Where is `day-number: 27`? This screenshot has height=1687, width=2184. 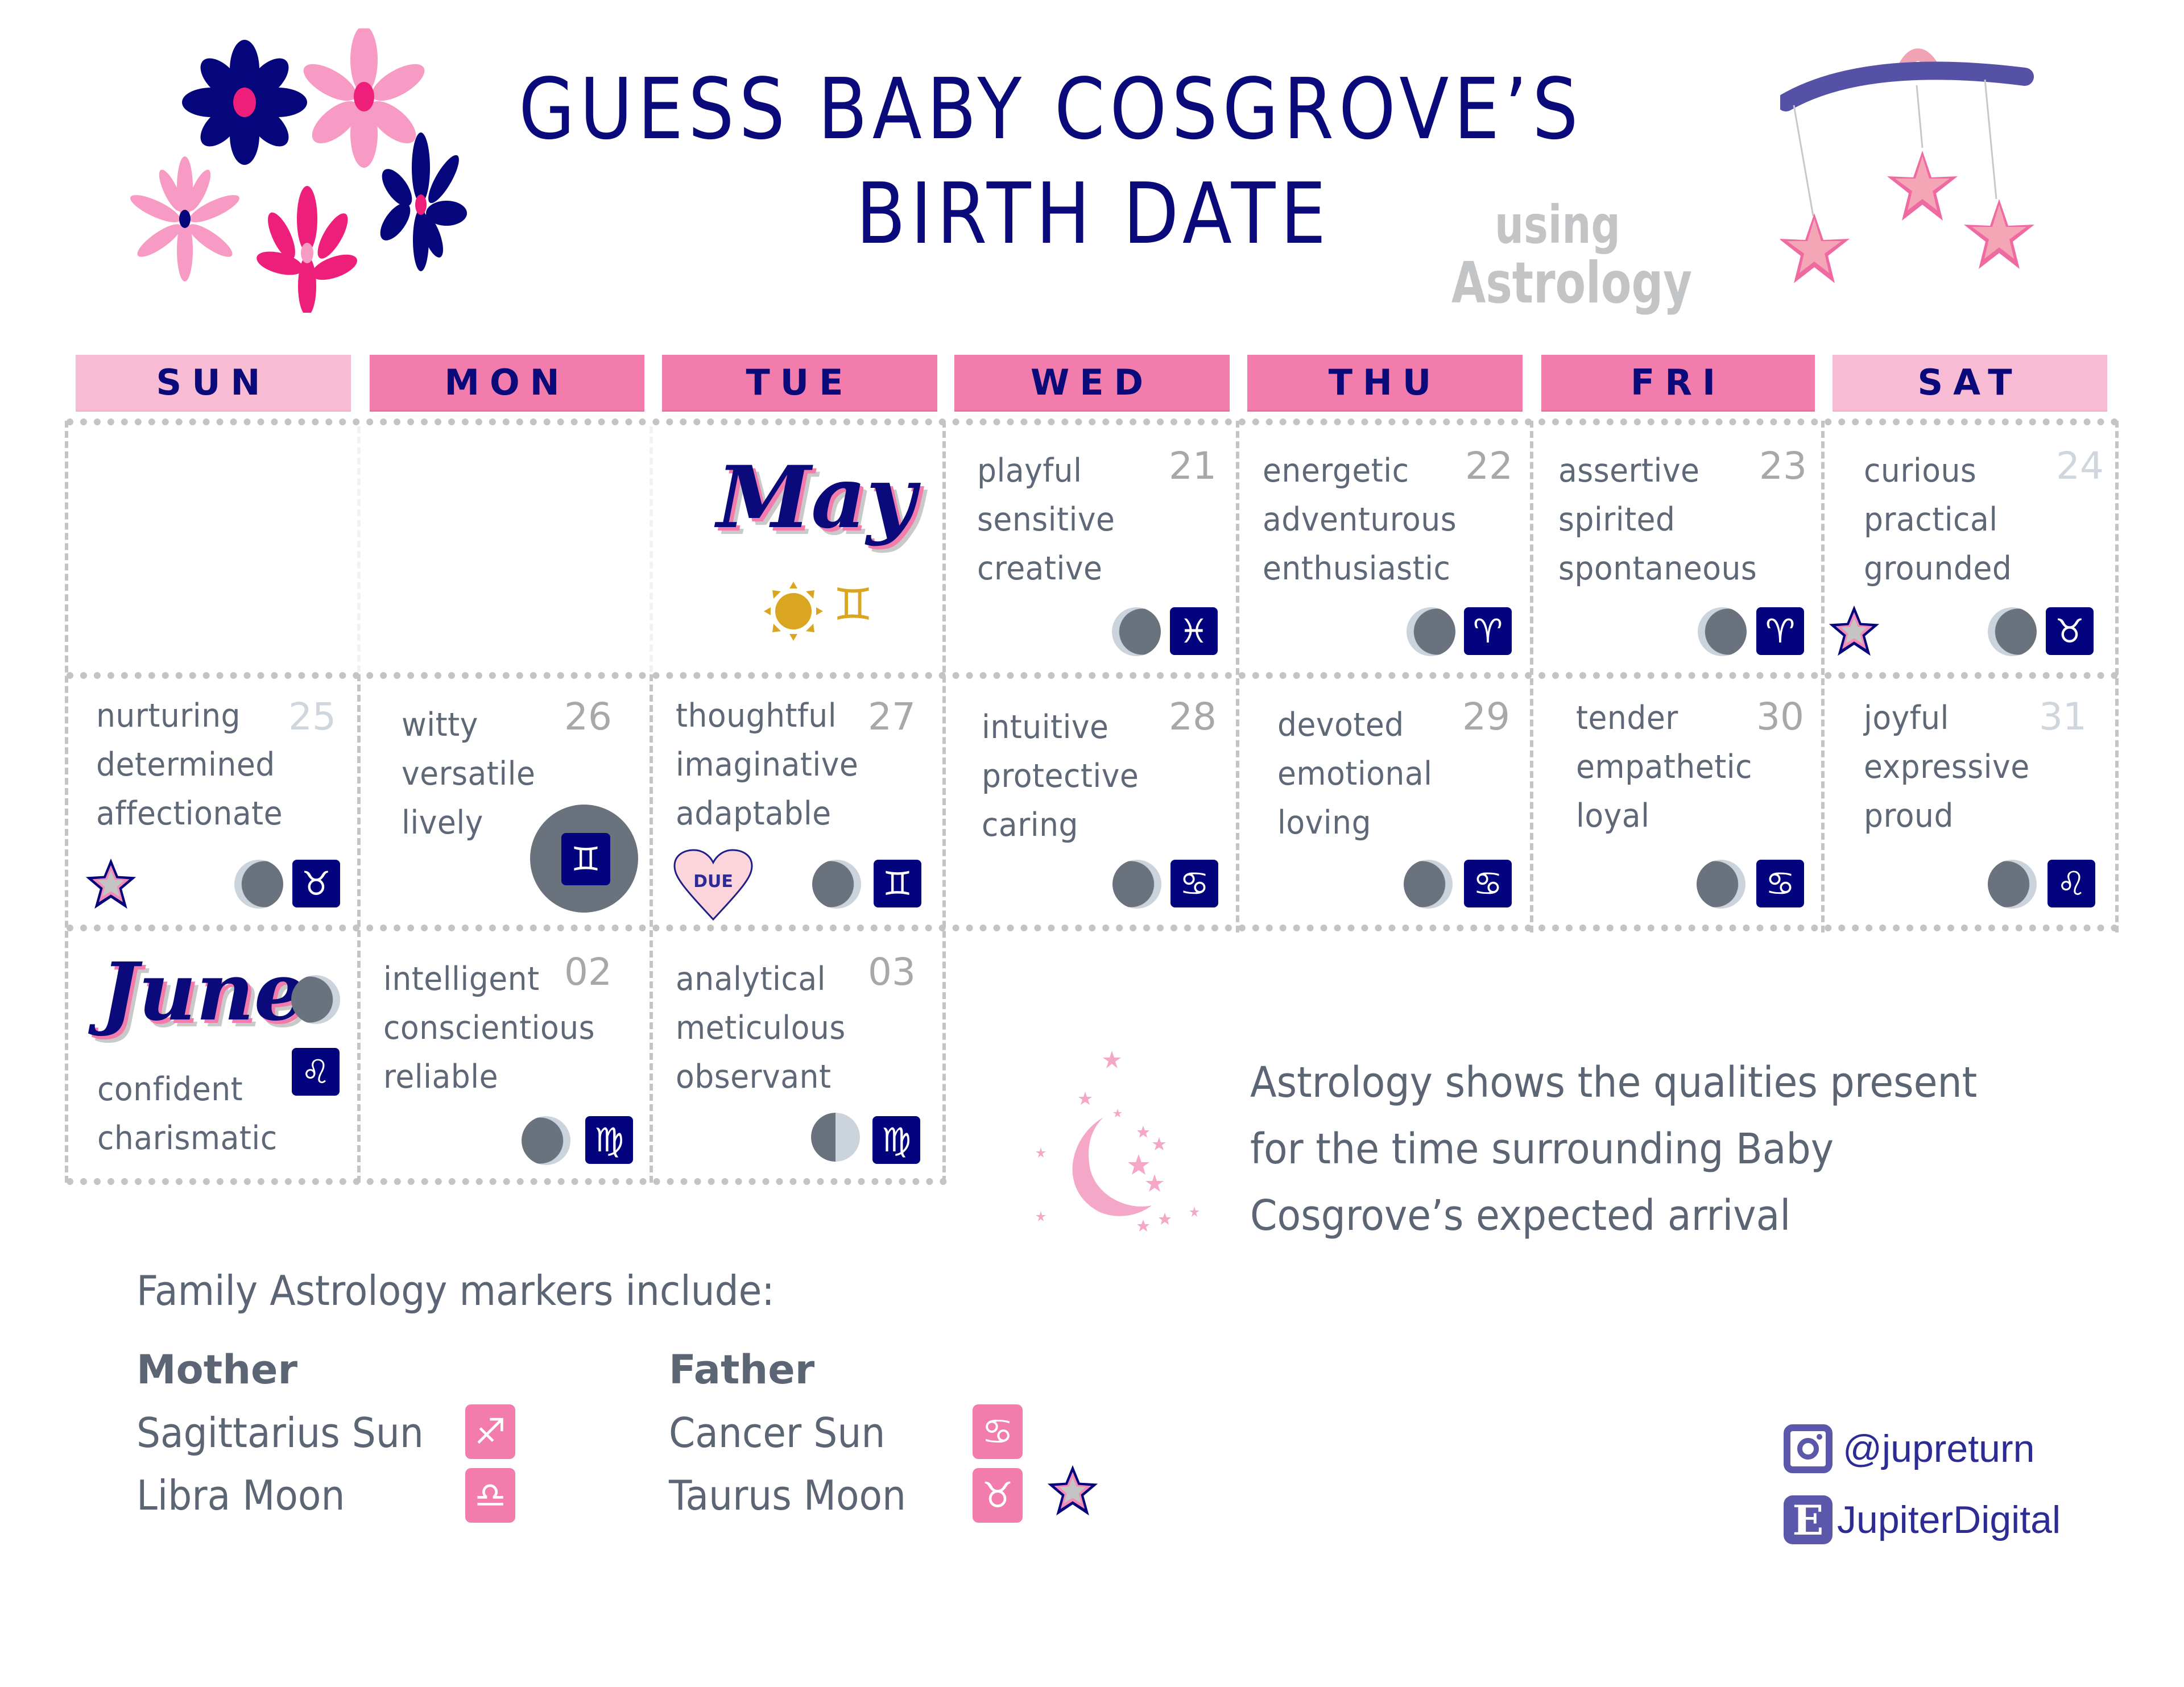
day-number: 27 is located at coordinates (892, 717).